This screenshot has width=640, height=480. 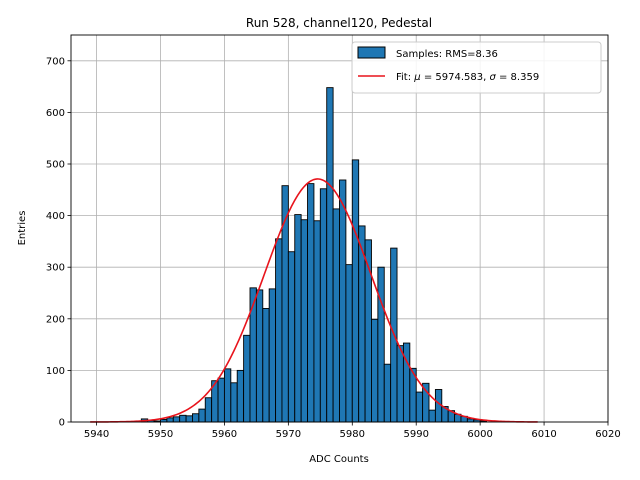 I want to click on x-tick-label: 5940, so click(x=96, y=434).